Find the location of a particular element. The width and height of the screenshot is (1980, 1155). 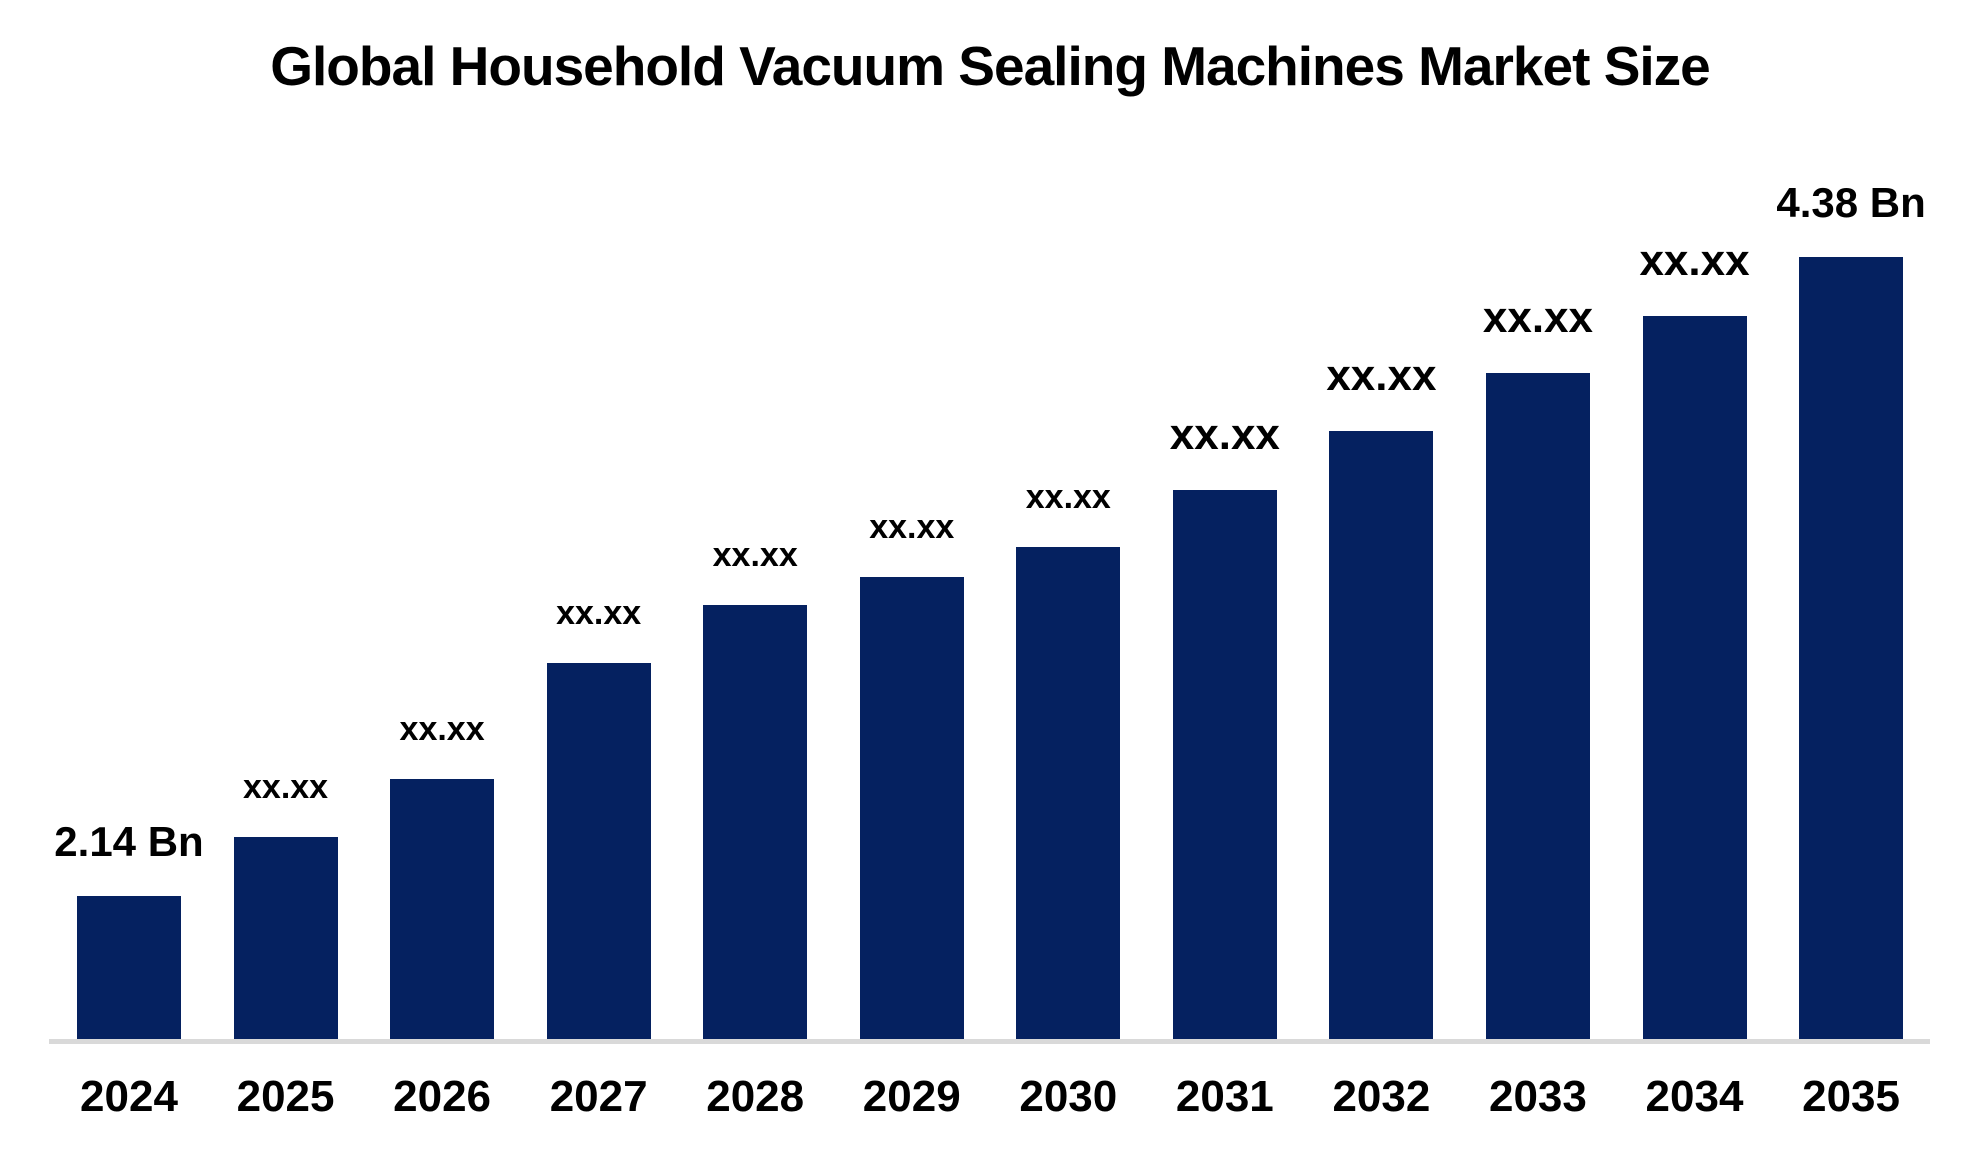

bar-label-2029: xx.xx is located at coordinates (912, 527).